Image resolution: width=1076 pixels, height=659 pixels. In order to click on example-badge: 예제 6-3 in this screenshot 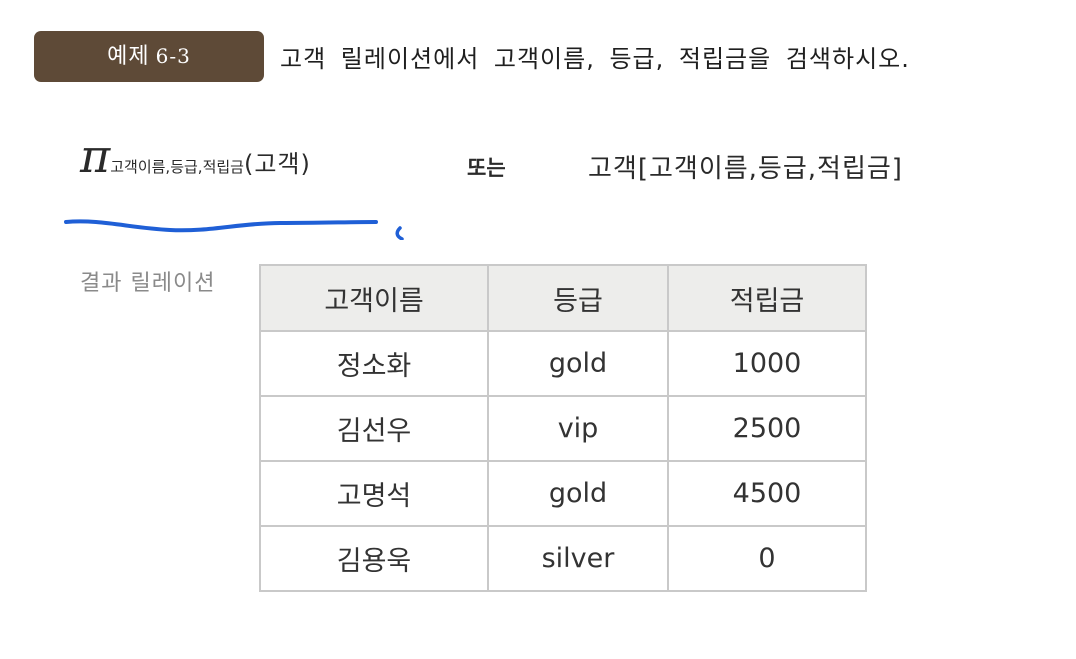, I will do `click(149, 56)`.